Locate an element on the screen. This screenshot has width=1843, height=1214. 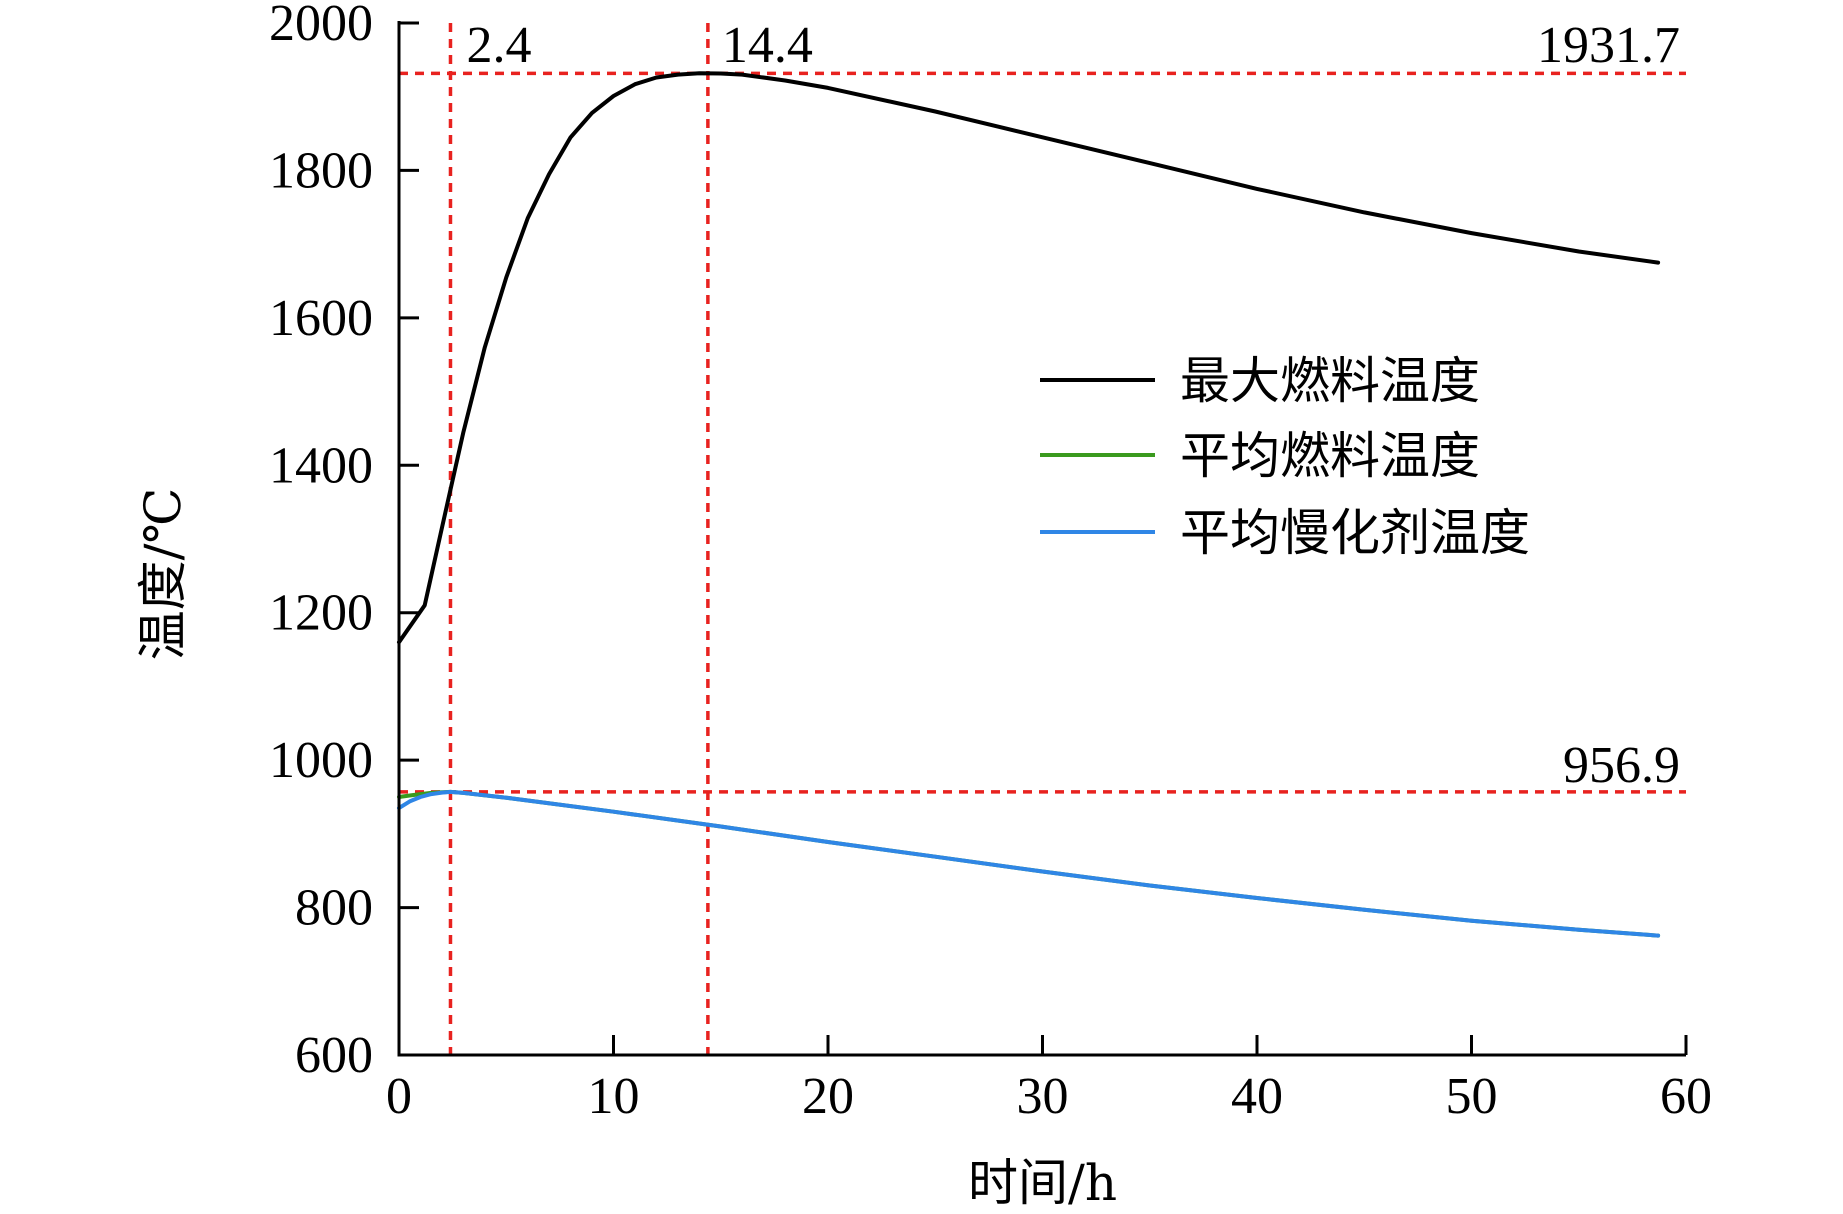
series-avg-moderator-temp is located at coordinates (1029, 863).